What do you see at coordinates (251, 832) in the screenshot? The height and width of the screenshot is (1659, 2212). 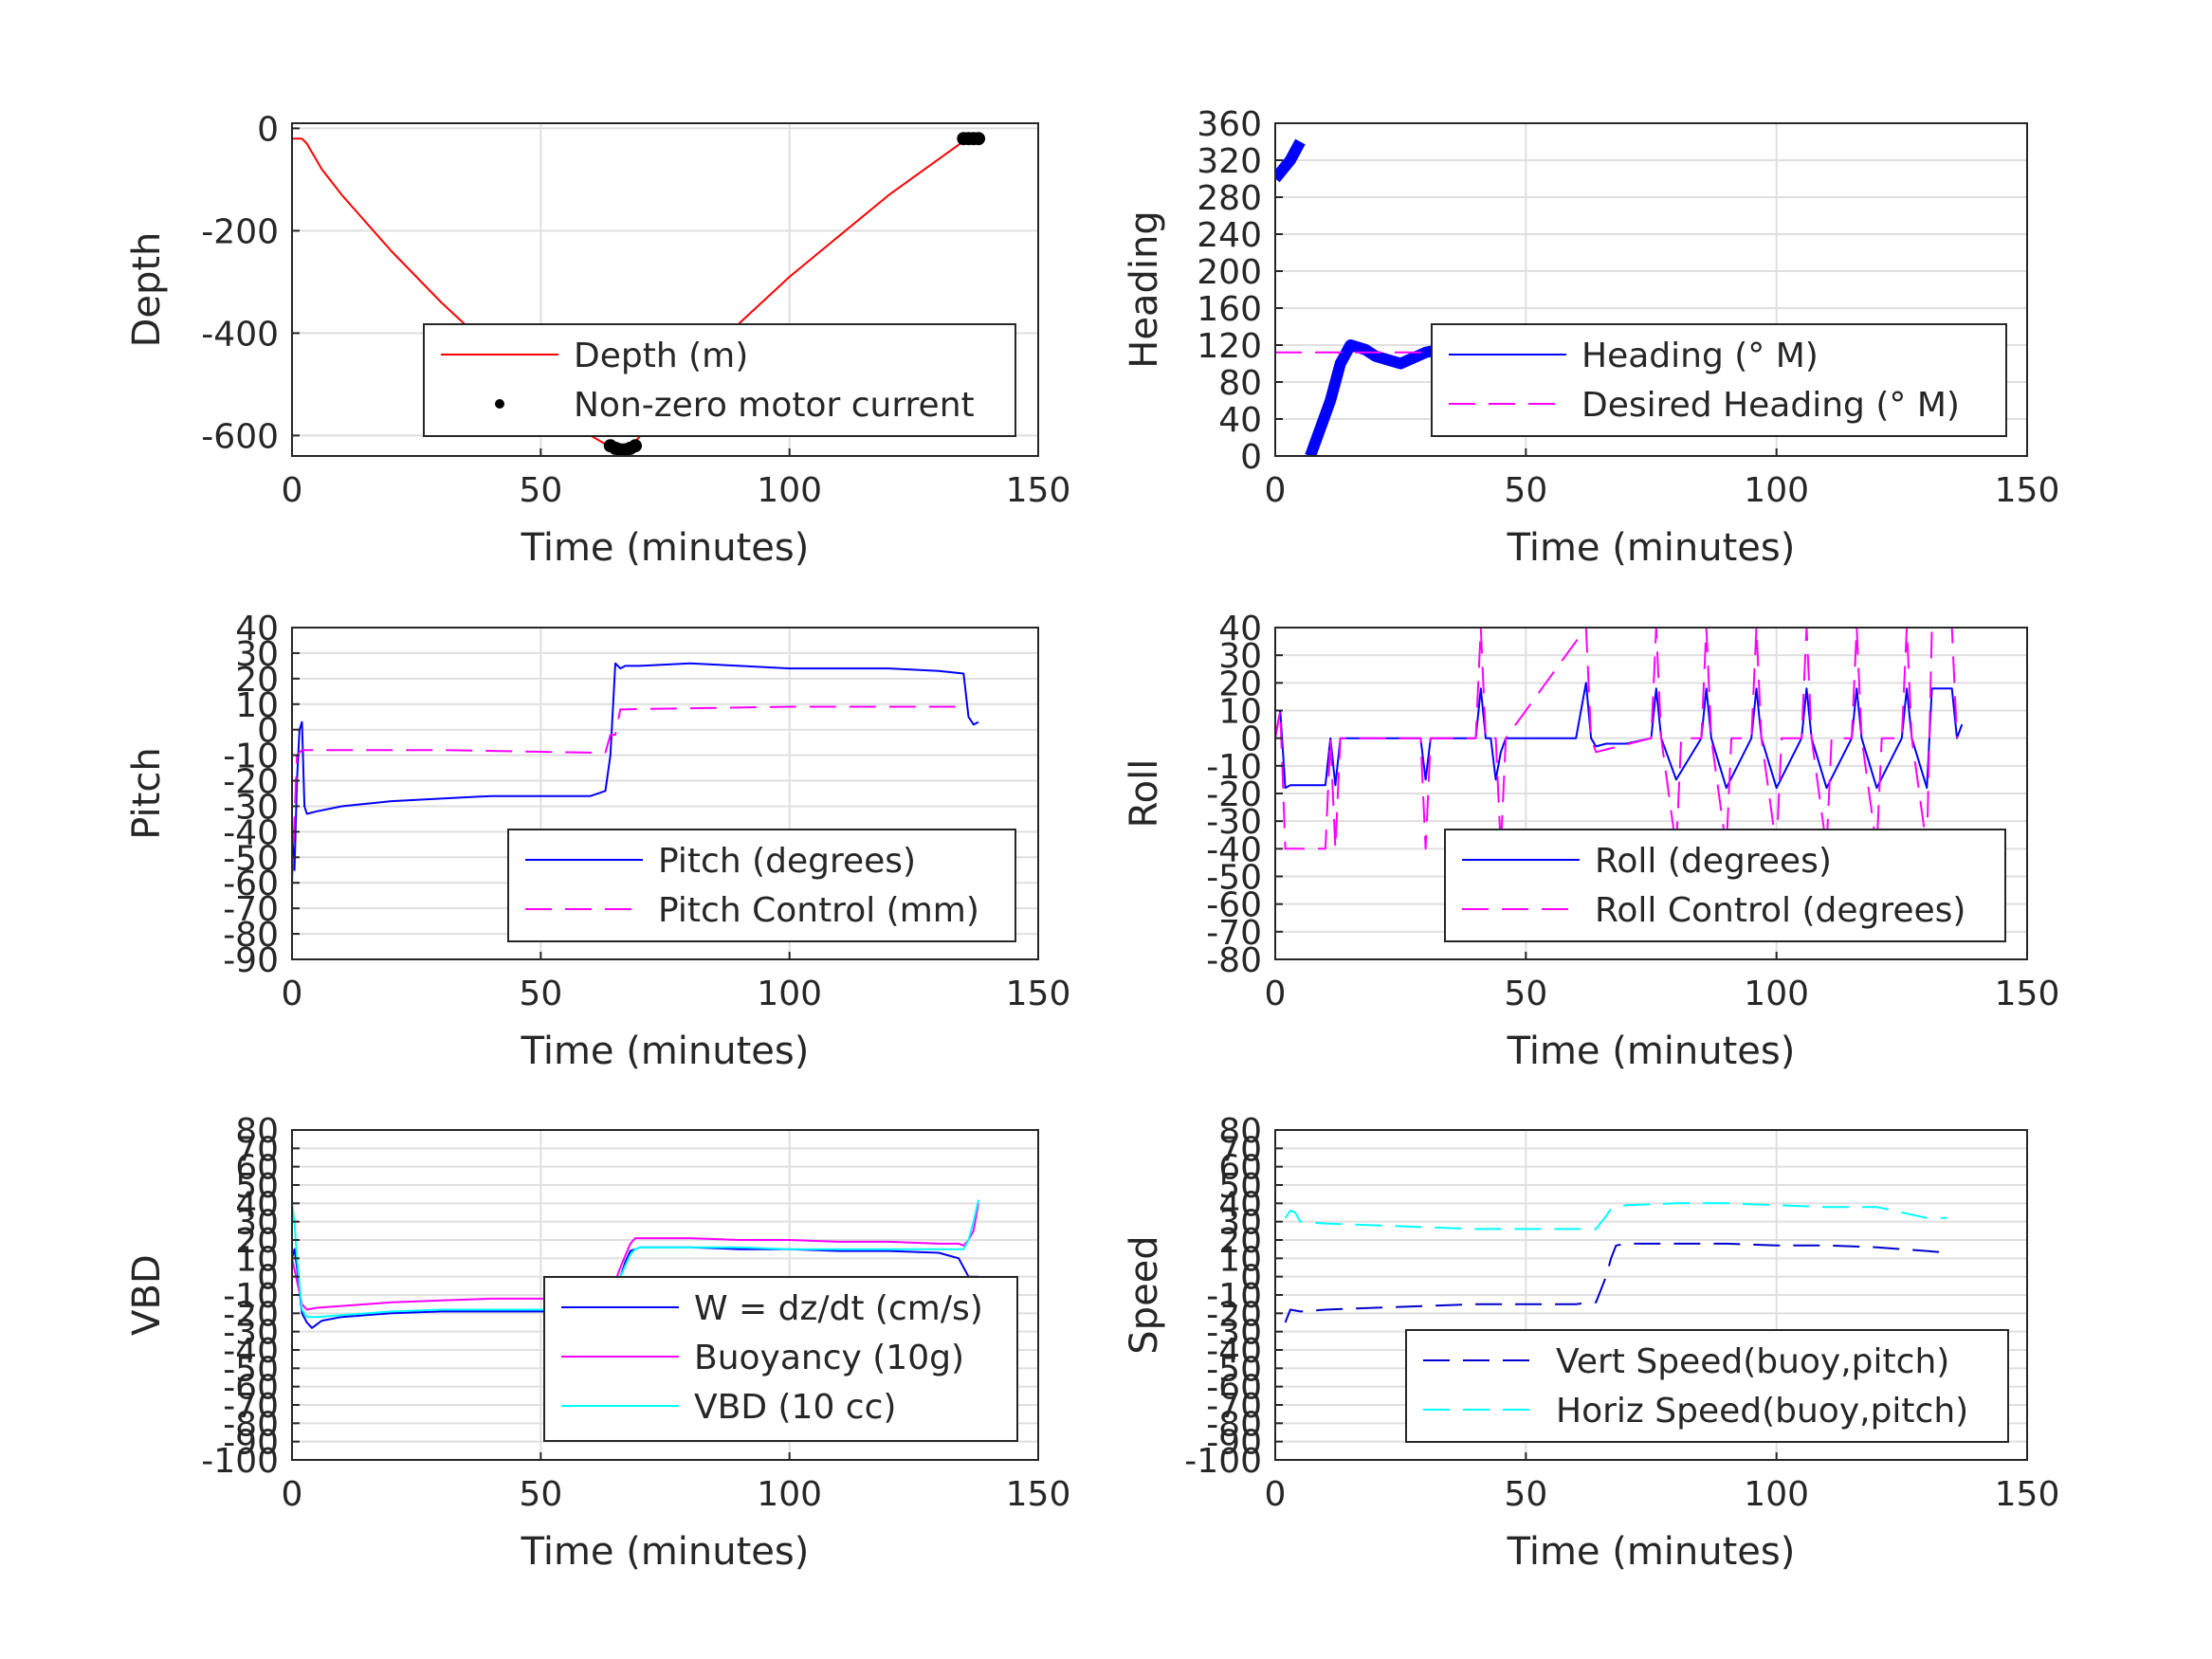 I see `y-tick-label: -40` at bounding box center [251, 832].